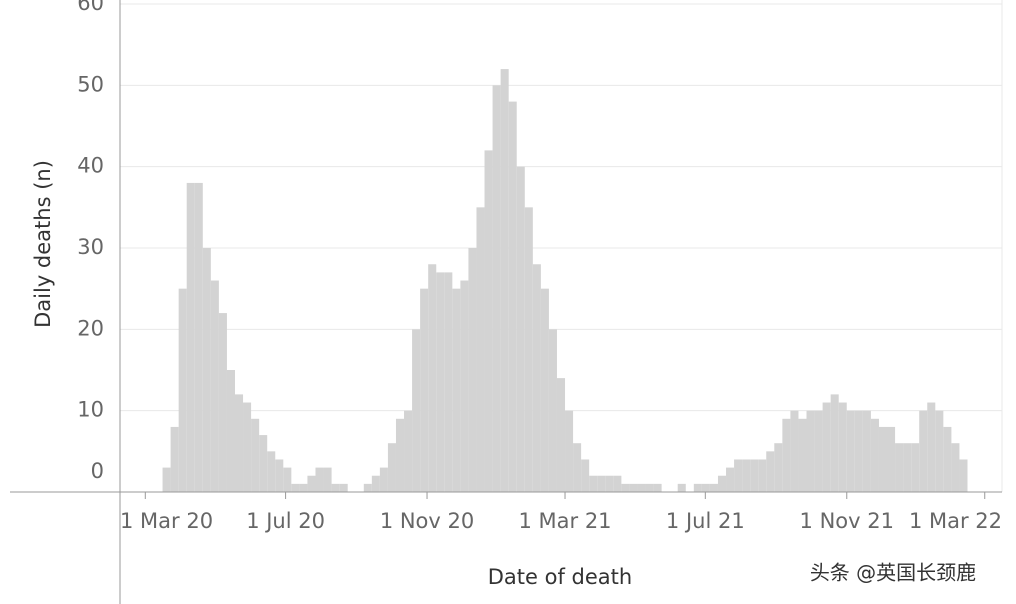 The height and width of the screenshot is (604, 1016). What do you see at coordinates (43, 244) in the screenshot?
I see `y-axis-title: Daily deaths (n)` at bounding box center [43, 244].